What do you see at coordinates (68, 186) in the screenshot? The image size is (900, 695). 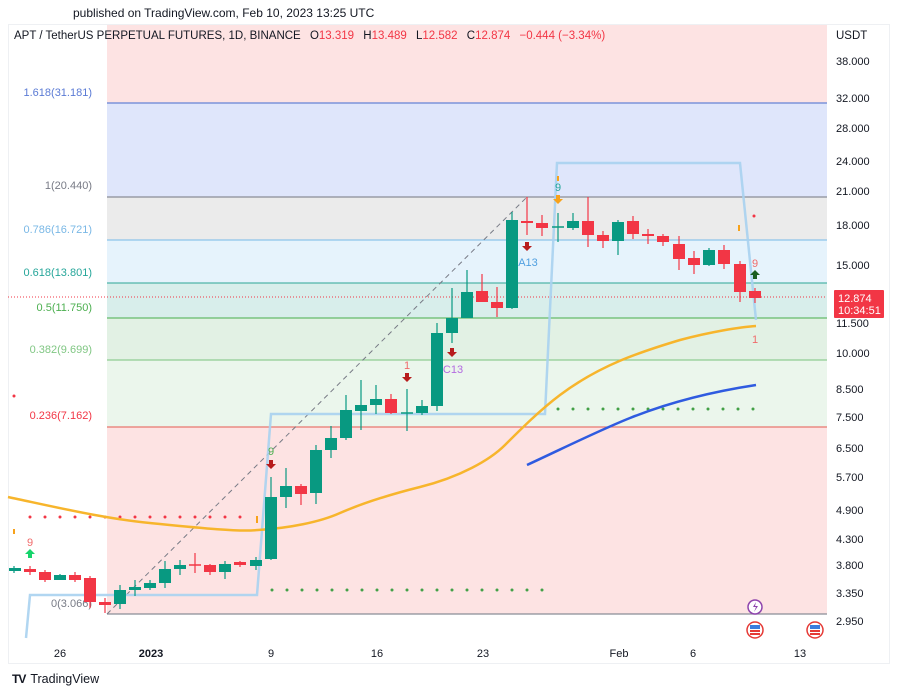 I see `fib-label-1: 1(20.440)` at bounding box center [68, 186].